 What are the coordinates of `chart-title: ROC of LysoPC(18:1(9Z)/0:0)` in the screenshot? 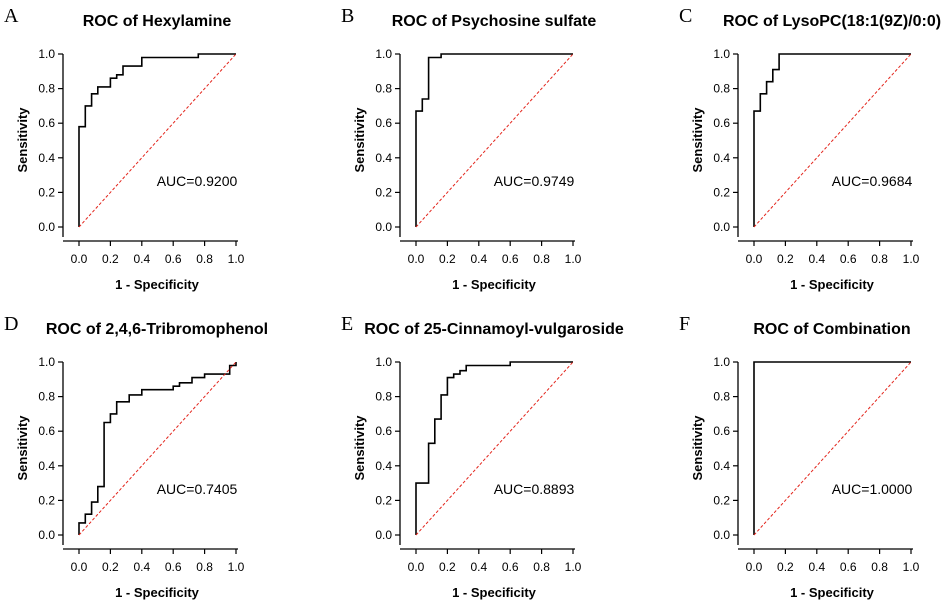 It's located at (832, 21).